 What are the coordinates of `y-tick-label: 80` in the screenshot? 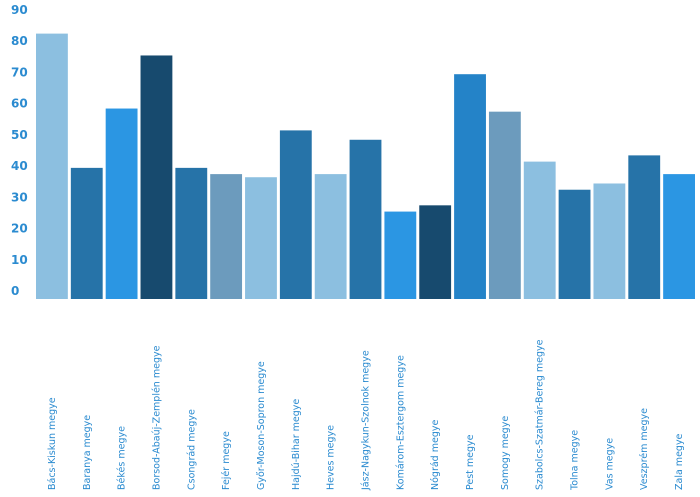 It's located at (19, 41).